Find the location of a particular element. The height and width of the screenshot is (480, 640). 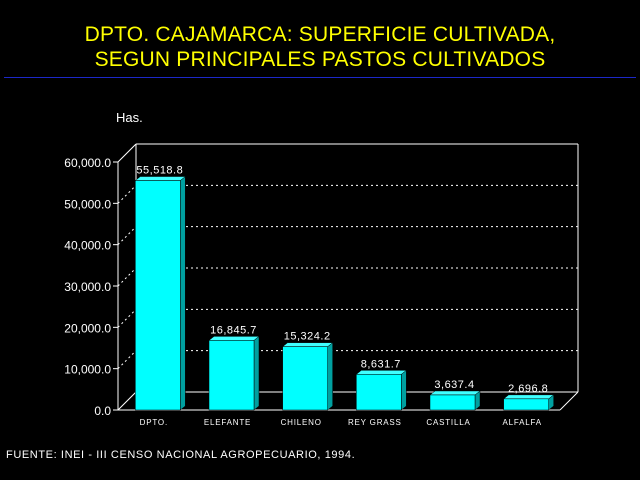

category-label: REY GRASS is located at coordinates (375, 422).